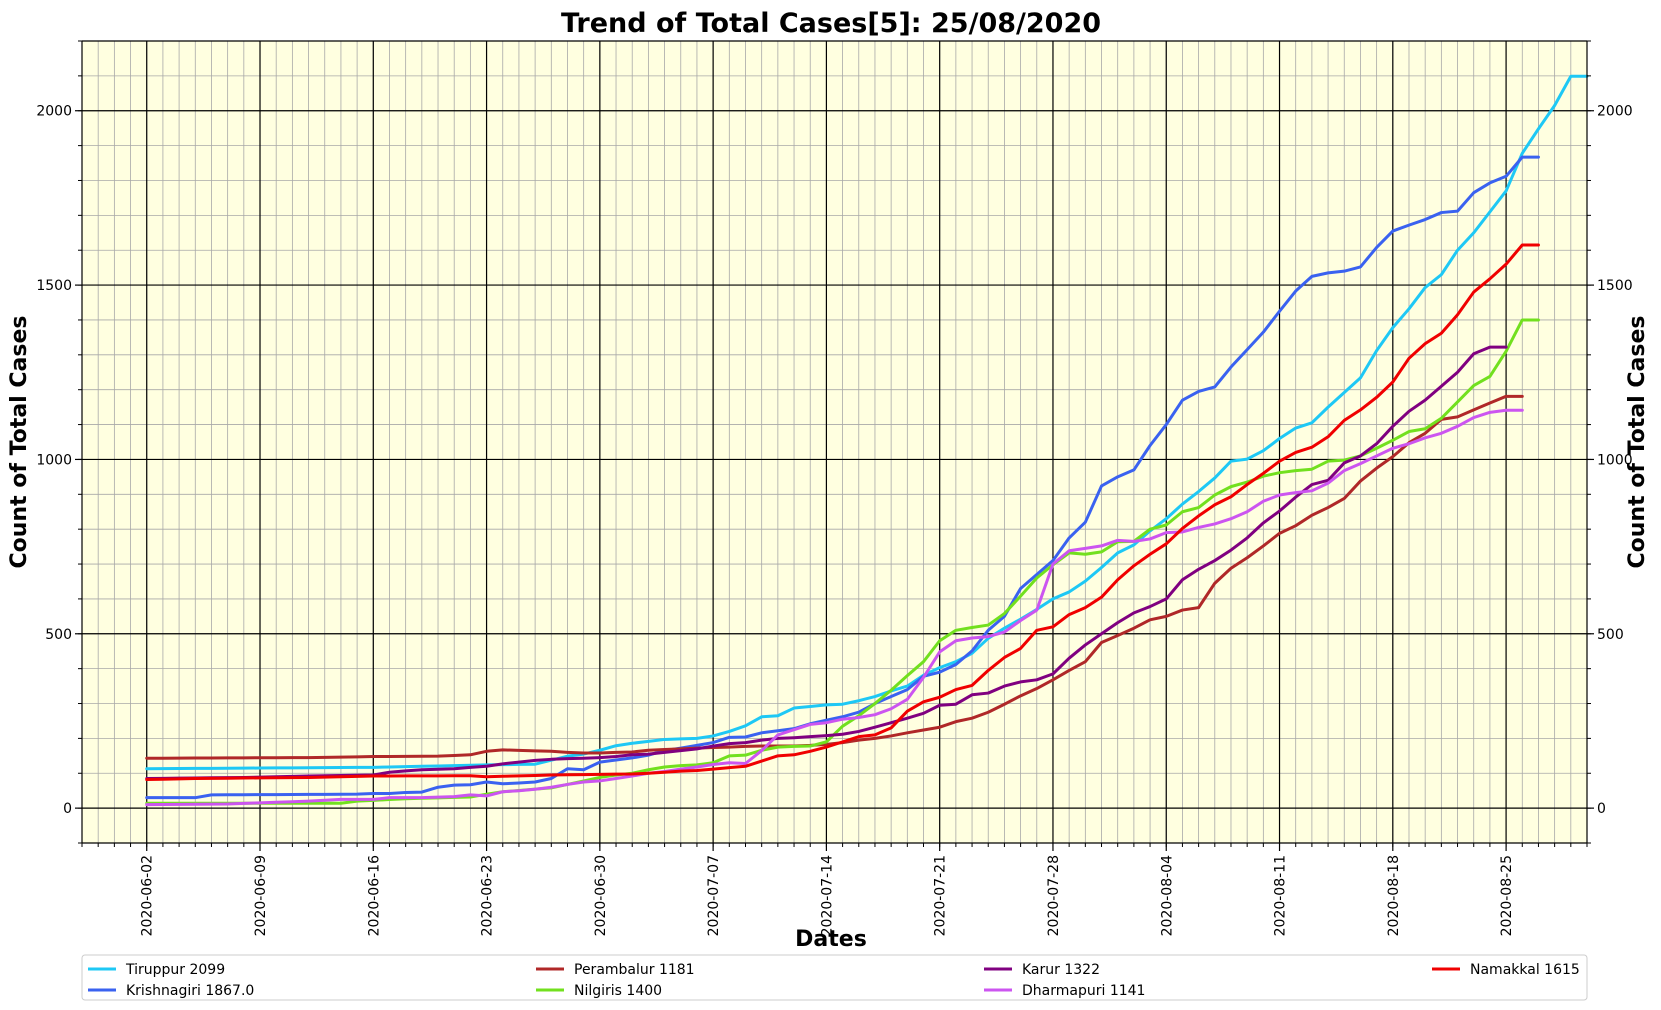 The height and width of the screenshot is (1010, 1661). Describe the element at coordinates (1615, 112) in the screenshot. I see `y-right-tick-label: 2000` at that location.